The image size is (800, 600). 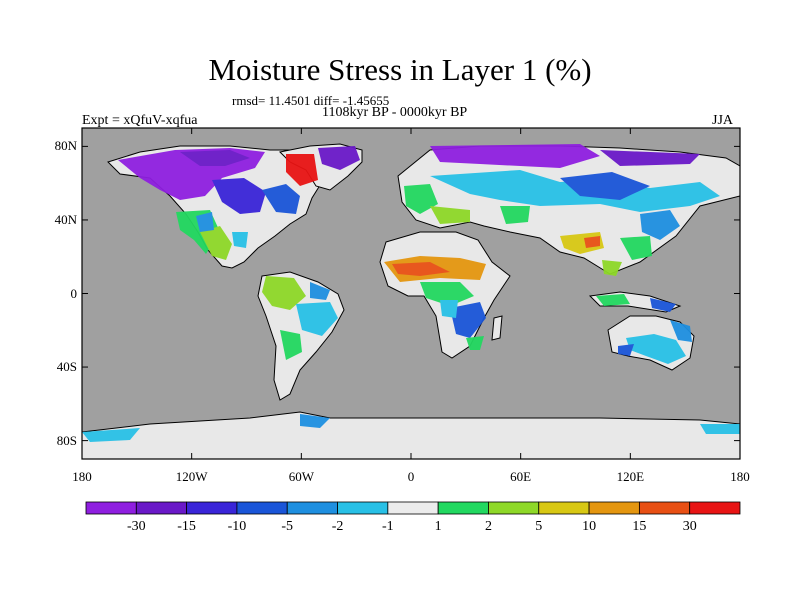 What do you see at coordinates (191, 476) in the screenshot?
I see `lon-tick-label: 120W` at bounding box center [191, 476].